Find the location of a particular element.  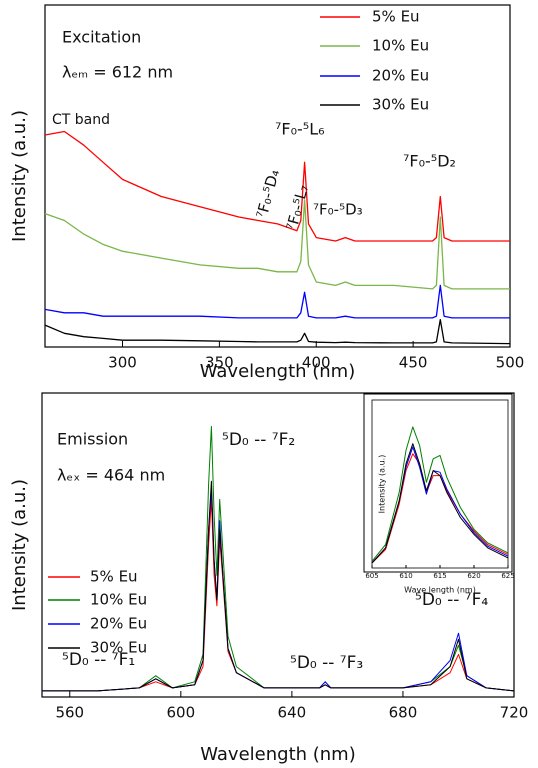

x-tick-label: 620 is located at coordinates (473, 576).